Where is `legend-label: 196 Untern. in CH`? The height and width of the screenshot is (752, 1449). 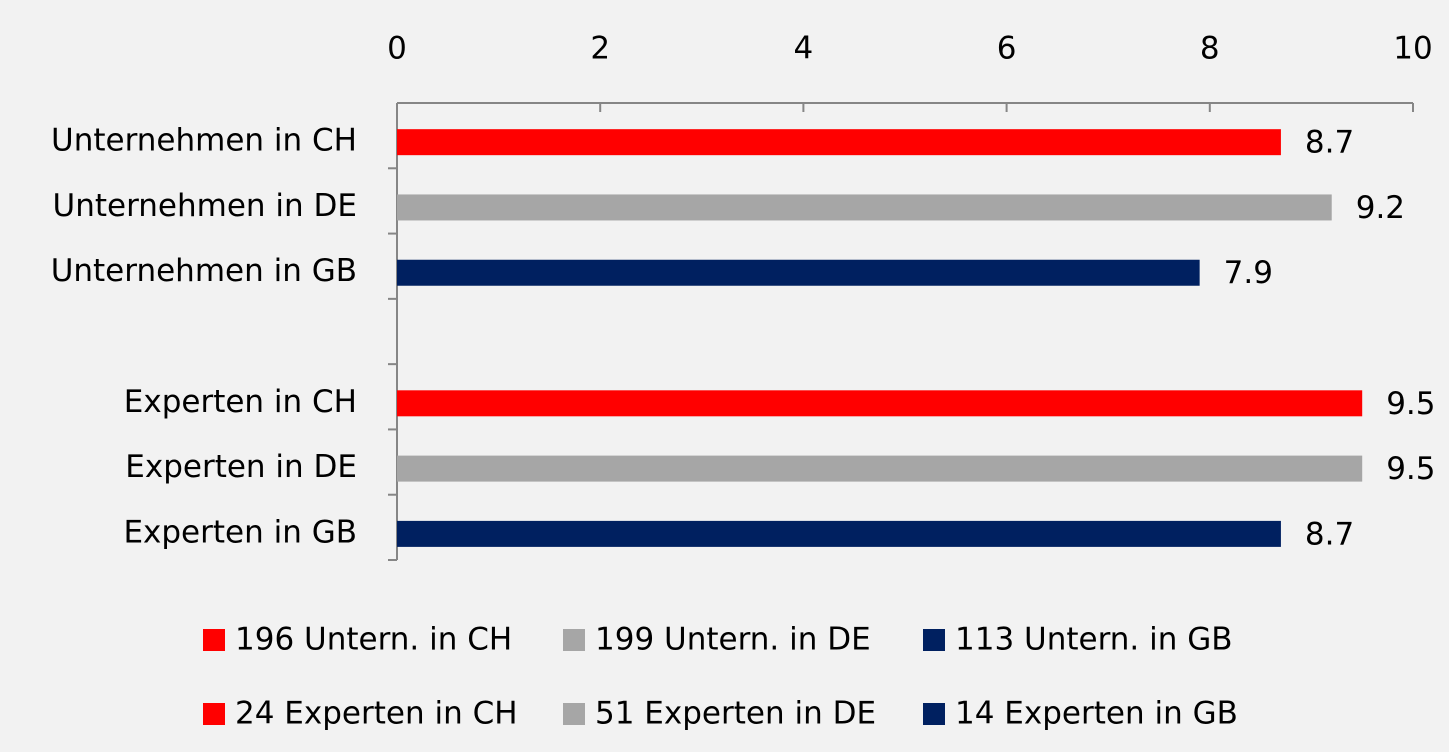 legend-label: 196 Untern. in CH is located at coordinates (373, 640).